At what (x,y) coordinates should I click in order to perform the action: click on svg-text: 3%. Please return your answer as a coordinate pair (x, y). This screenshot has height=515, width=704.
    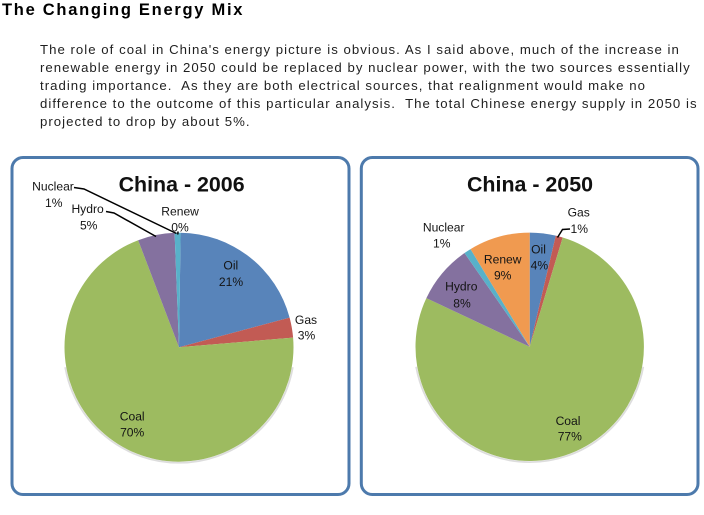
    Looking at the image, I should click on (307, 336).